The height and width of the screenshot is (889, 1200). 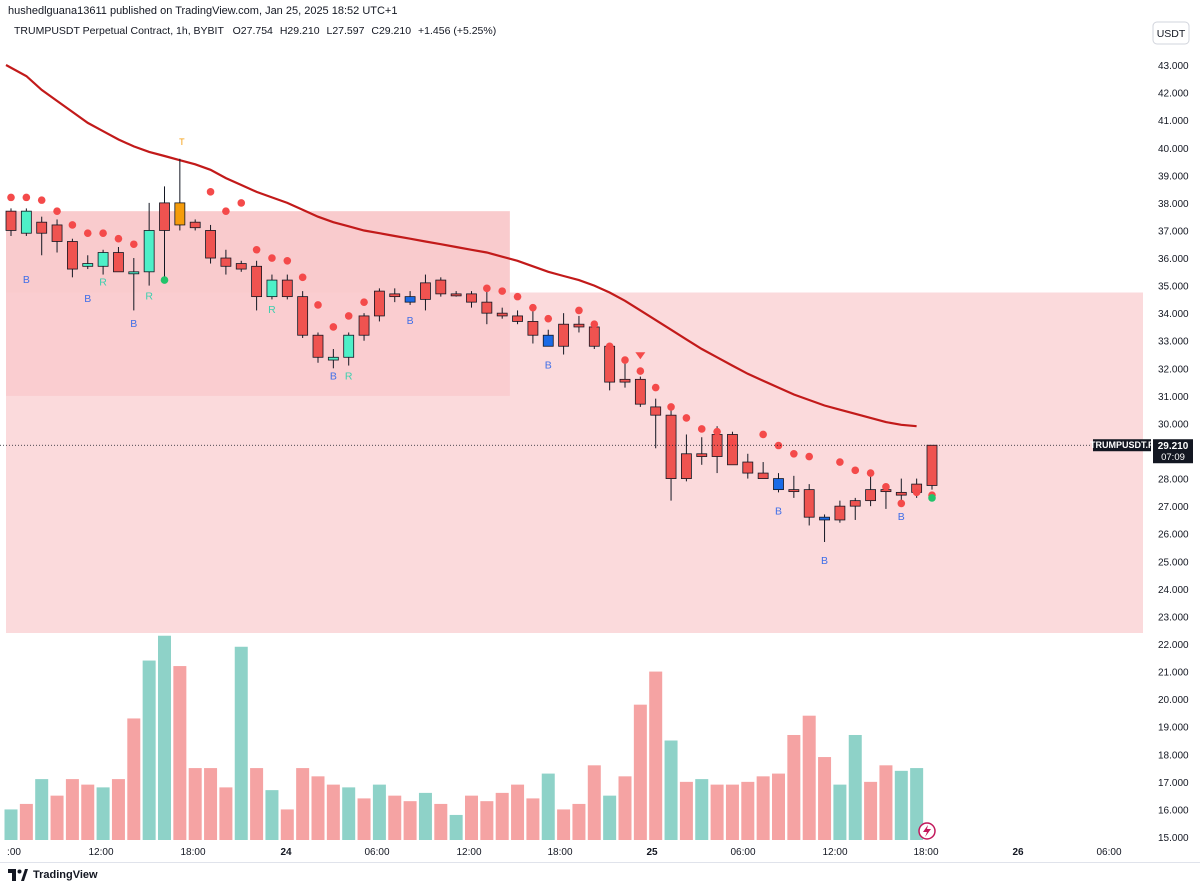 What do you see at coordinates (1171, 33) in the screenshot?
I see `currency-button: USDT` at bounding box center [1171, 33].